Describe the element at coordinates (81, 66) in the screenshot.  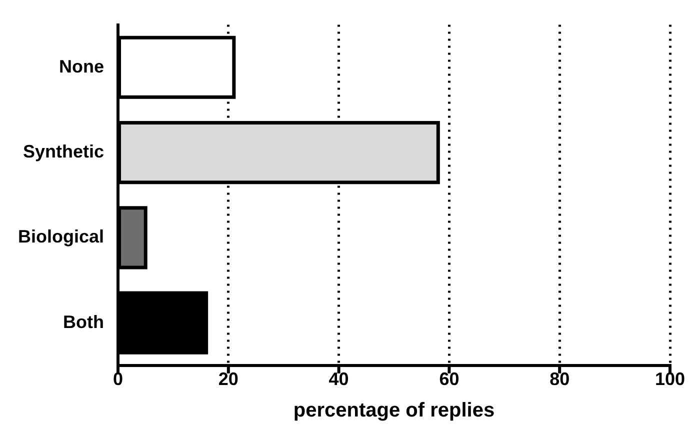
I see `y-tick-label: None` at that location.